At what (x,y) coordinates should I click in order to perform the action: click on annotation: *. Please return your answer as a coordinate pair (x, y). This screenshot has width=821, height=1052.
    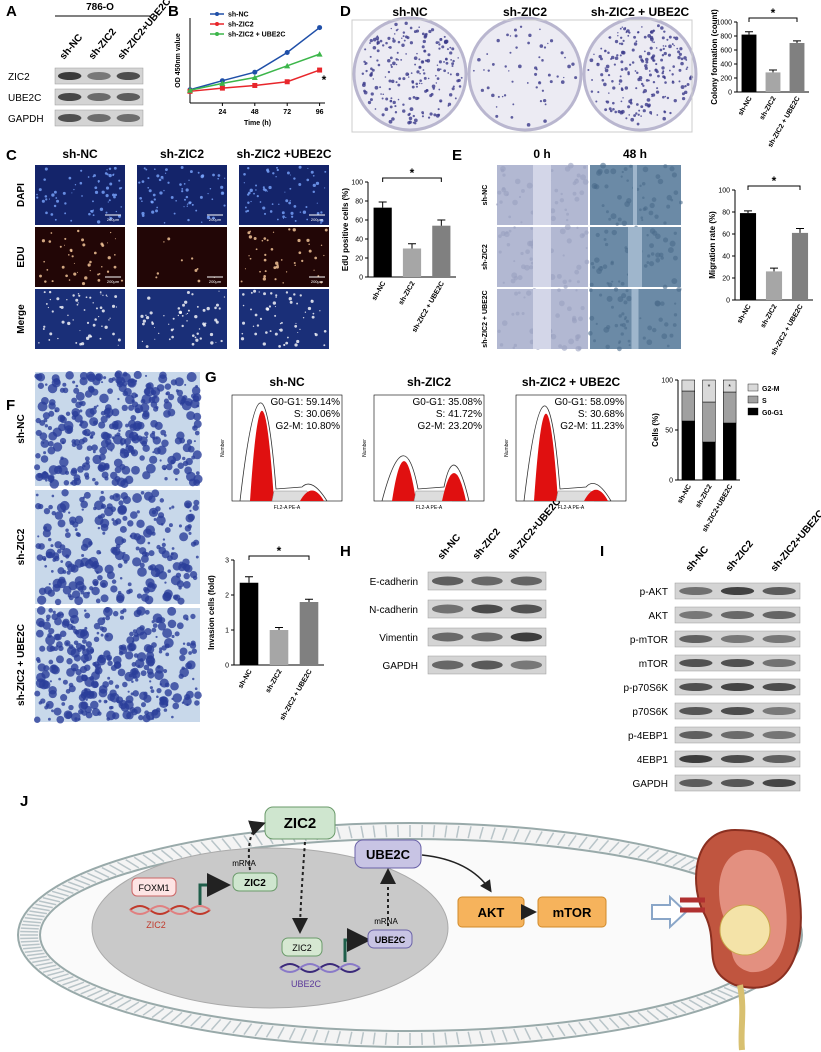
    Looking at the image, I should click on (279, 551).